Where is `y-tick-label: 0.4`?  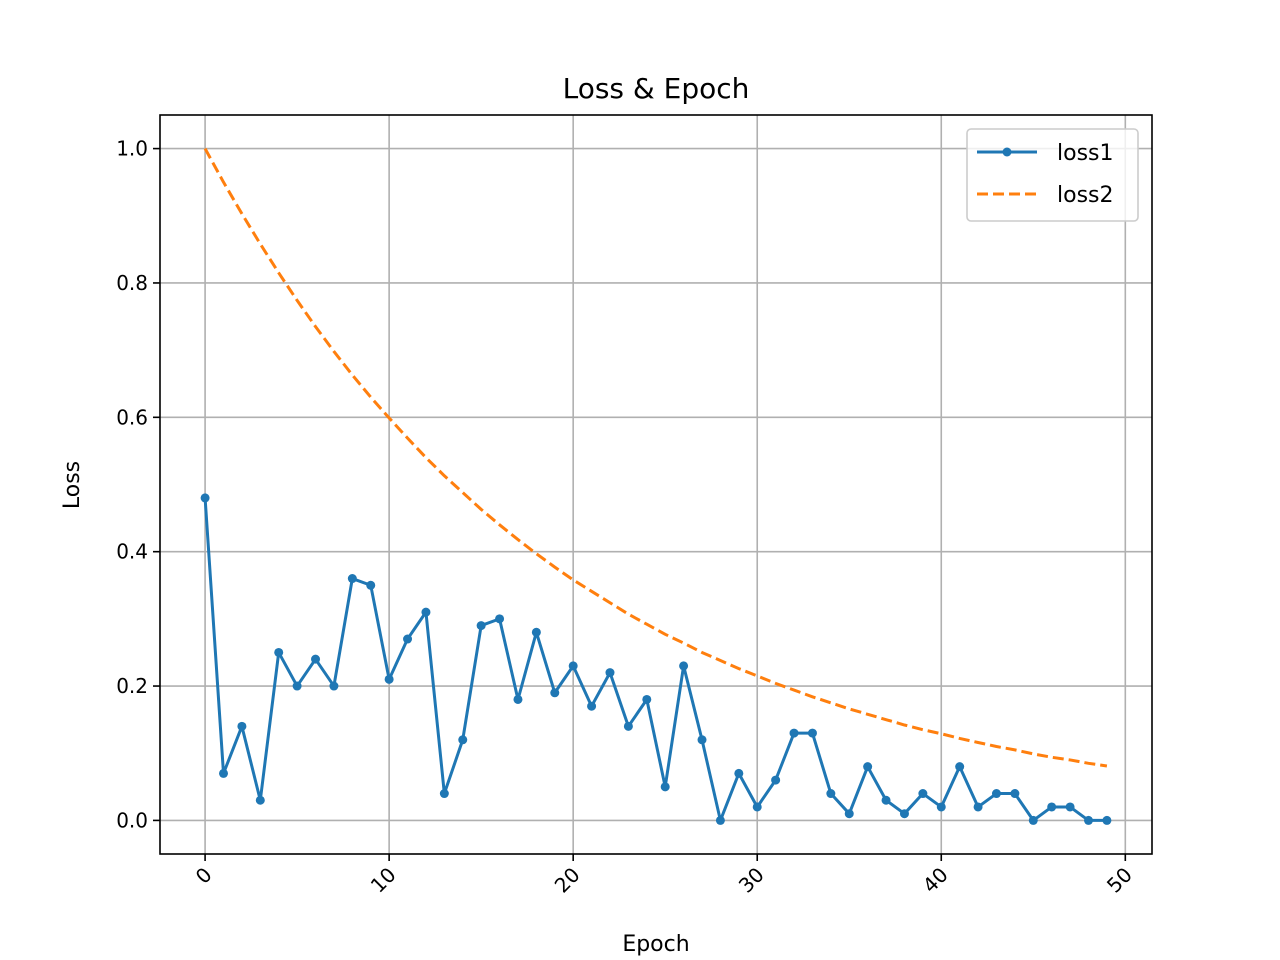
y-tick-label: 0.4 is located at coordinates (132, 552).